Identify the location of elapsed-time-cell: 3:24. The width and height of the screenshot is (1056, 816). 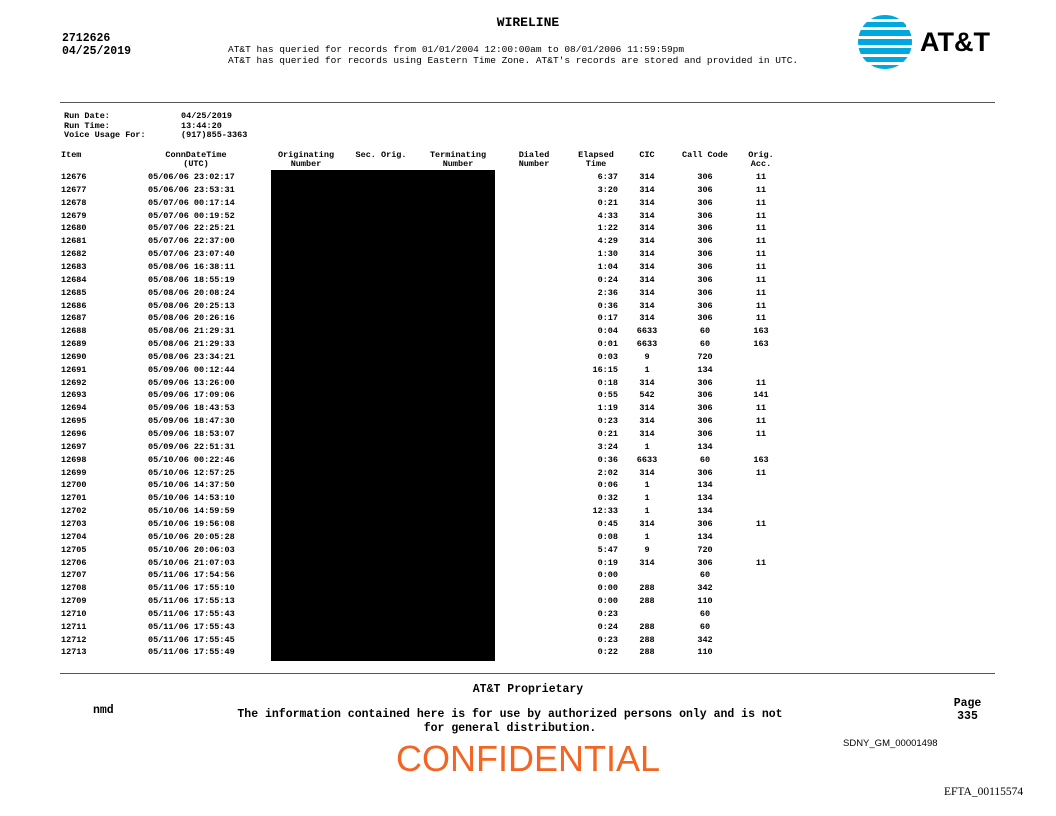
(607, 446).